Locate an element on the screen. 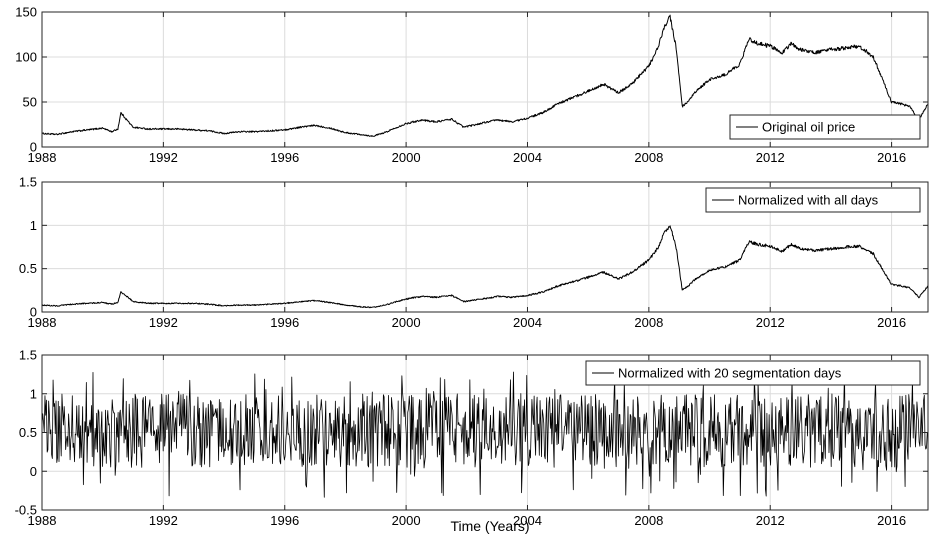 This screenshot has width=932, height=536. legend: Normalized with 20 segmentation days is located at coordinates (753, 373).